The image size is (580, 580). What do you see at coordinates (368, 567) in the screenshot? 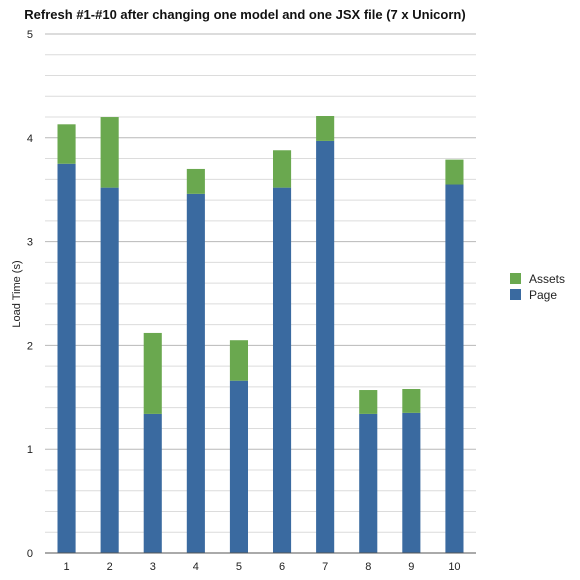
I see `x-tick-label: 8` at bounding box center [368, 567].